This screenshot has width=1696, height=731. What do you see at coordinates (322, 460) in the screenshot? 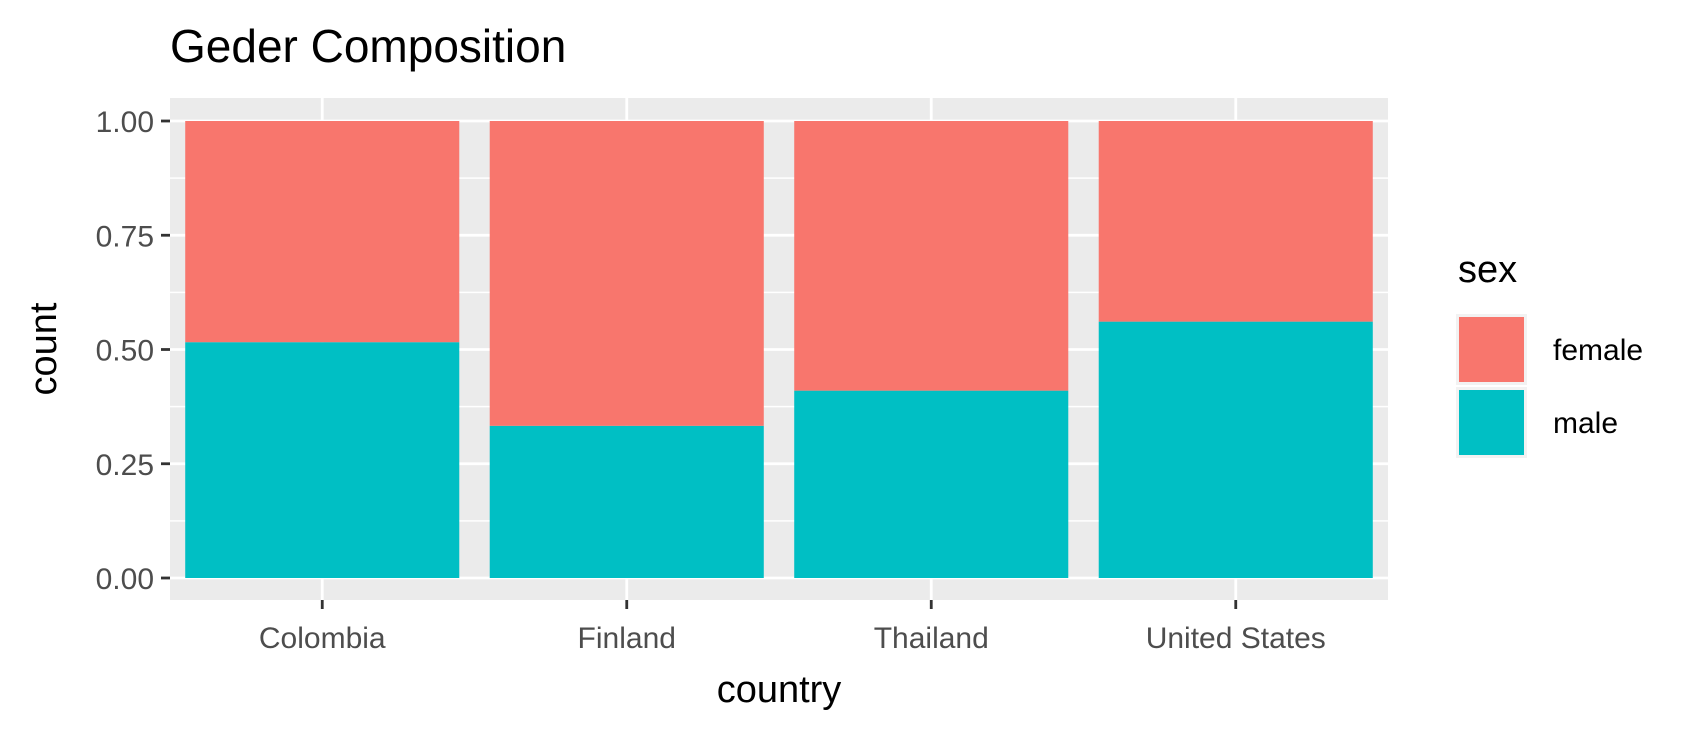
I see `bar-colombia-male` at bounding box center [322, 460].